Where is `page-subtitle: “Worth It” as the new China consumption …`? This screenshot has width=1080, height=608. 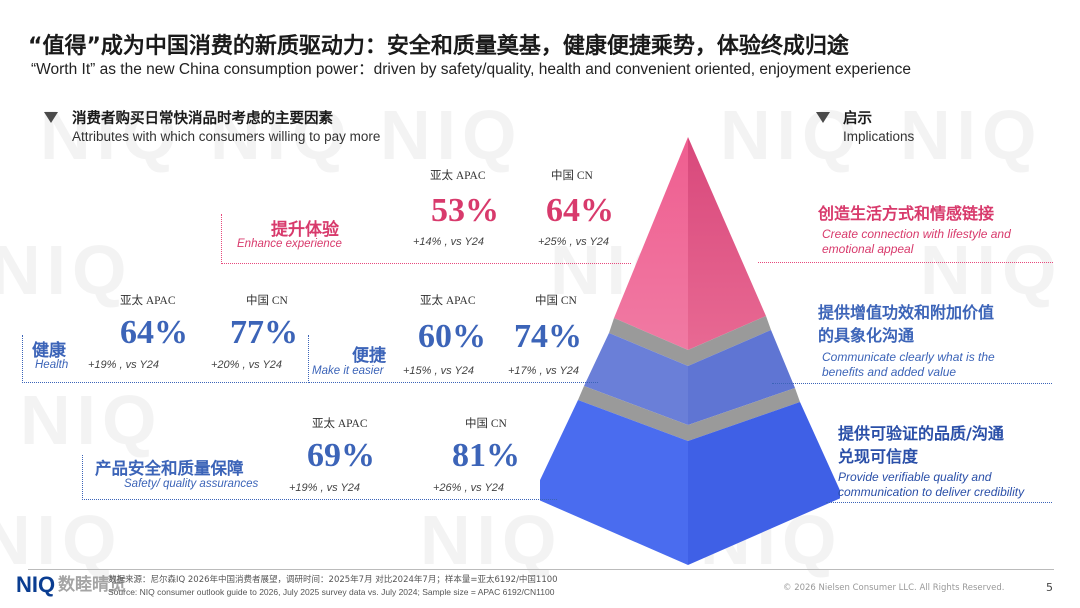 page-subtitle: “Worth It” as the new China consumption … is located at coordinates (471, 69).